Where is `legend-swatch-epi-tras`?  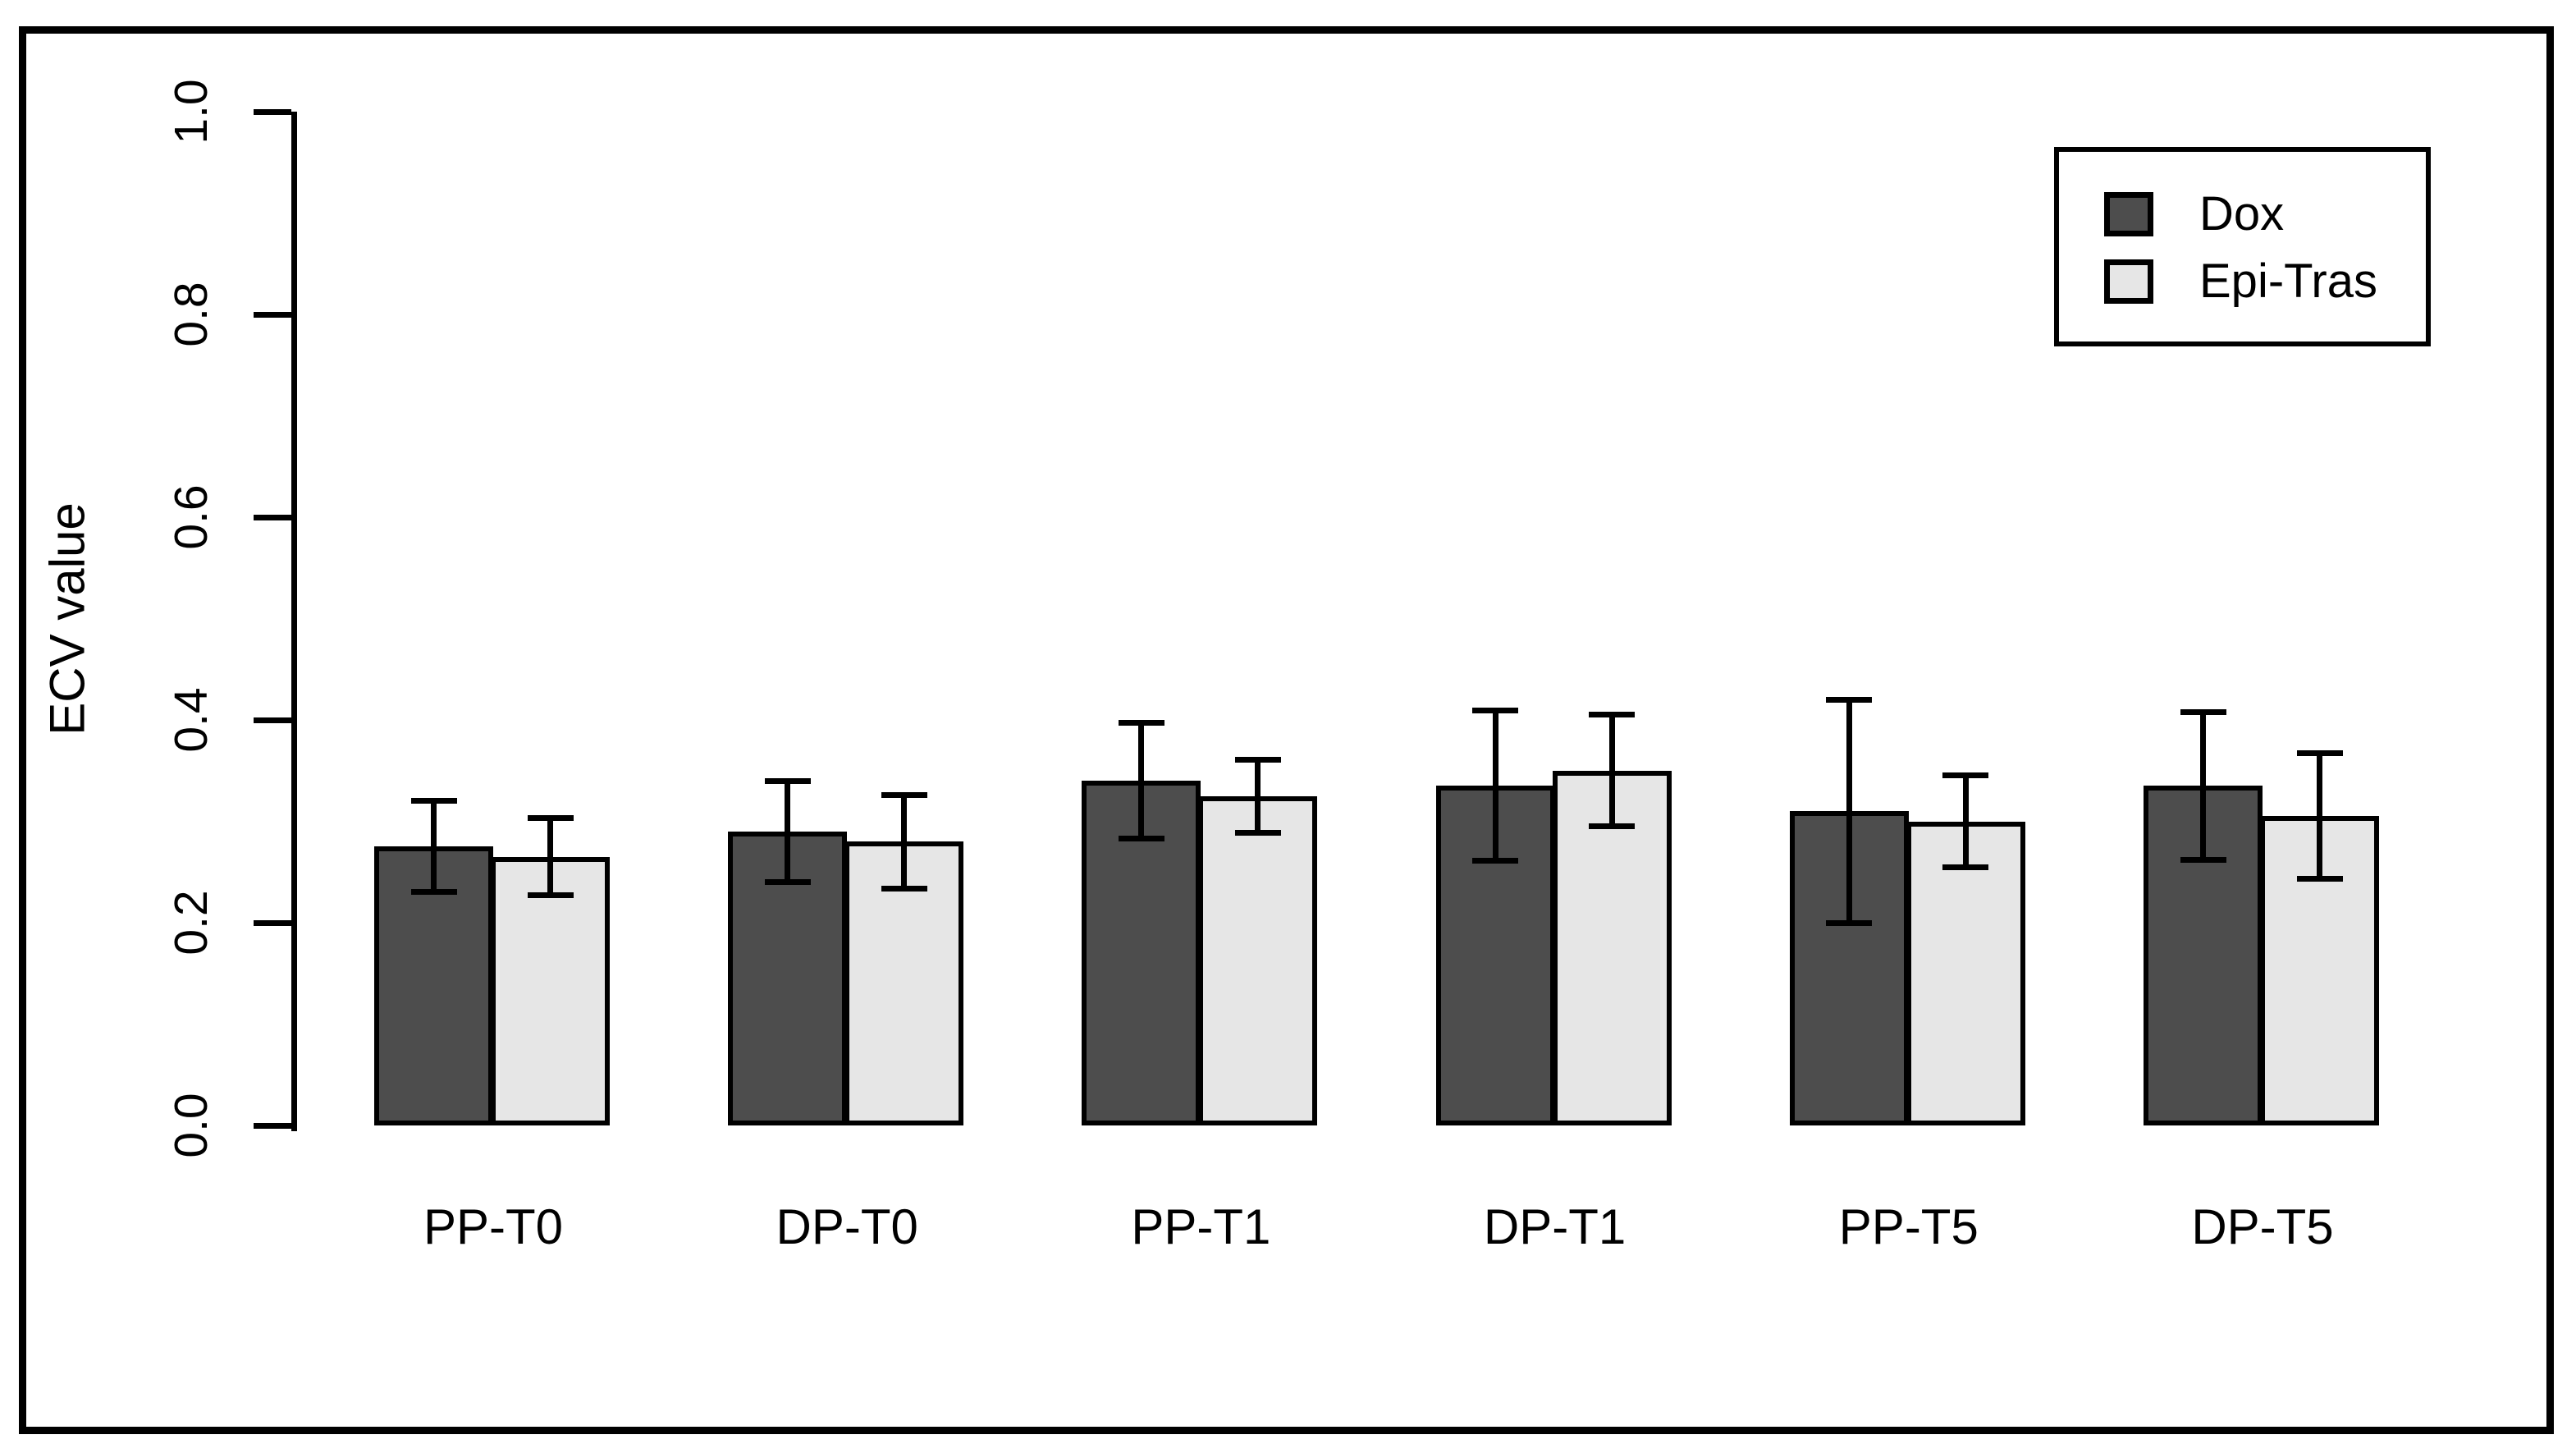 legend-swatch-epi-tras is located at coordinates (2128, 281).